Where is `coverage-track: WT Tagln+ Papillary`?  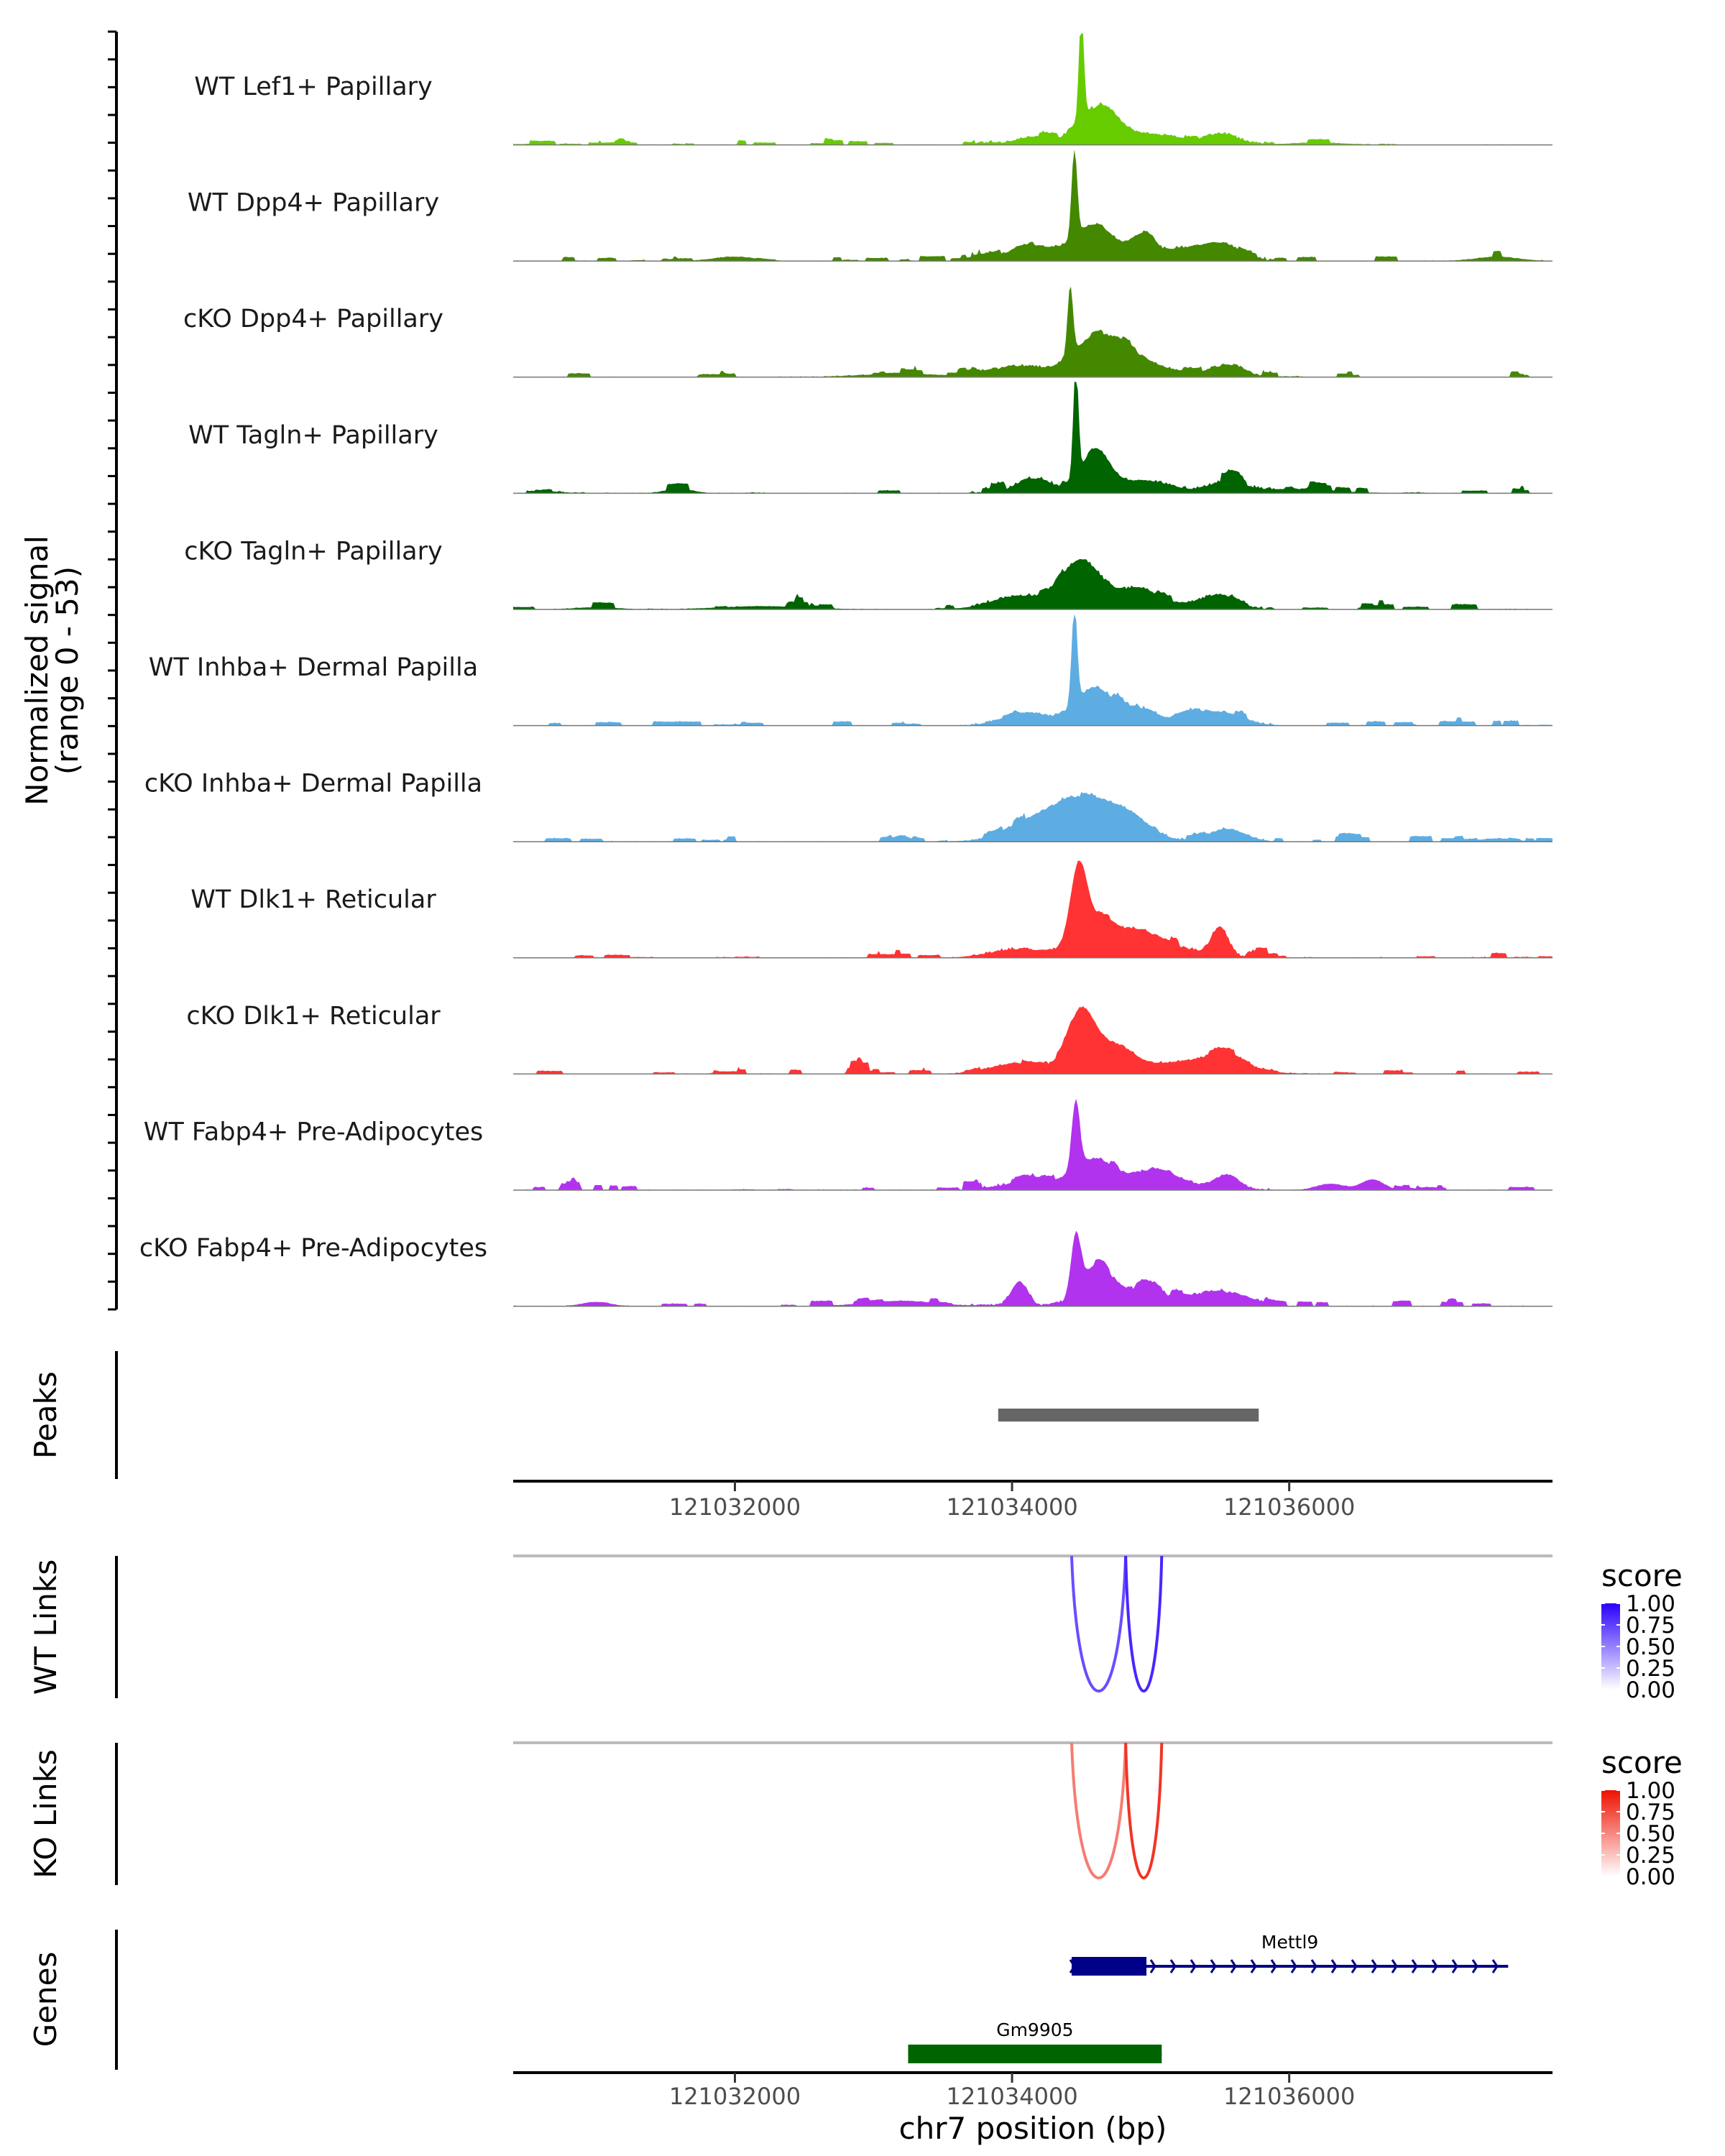
coverage-track: WT Tagln+ Papillary is located at coordinates (870, 438).